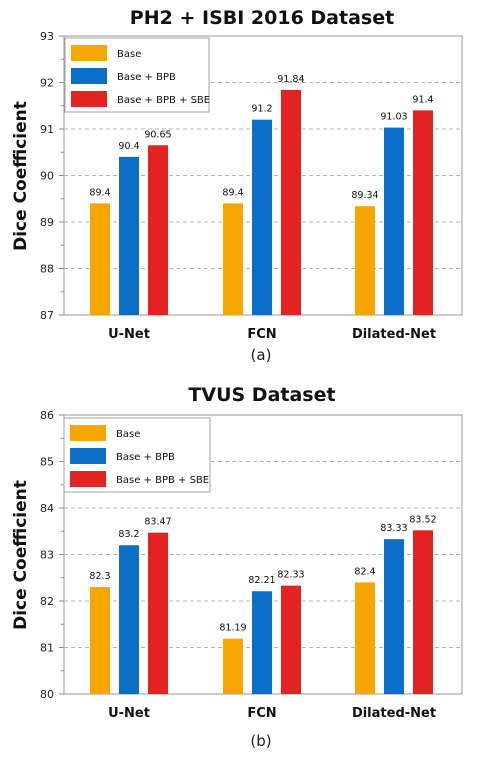  Describe the element at coordinates (21, 555) in the screenshot. I see `chart-b-ylabel: Dice Coefficient` at that location.